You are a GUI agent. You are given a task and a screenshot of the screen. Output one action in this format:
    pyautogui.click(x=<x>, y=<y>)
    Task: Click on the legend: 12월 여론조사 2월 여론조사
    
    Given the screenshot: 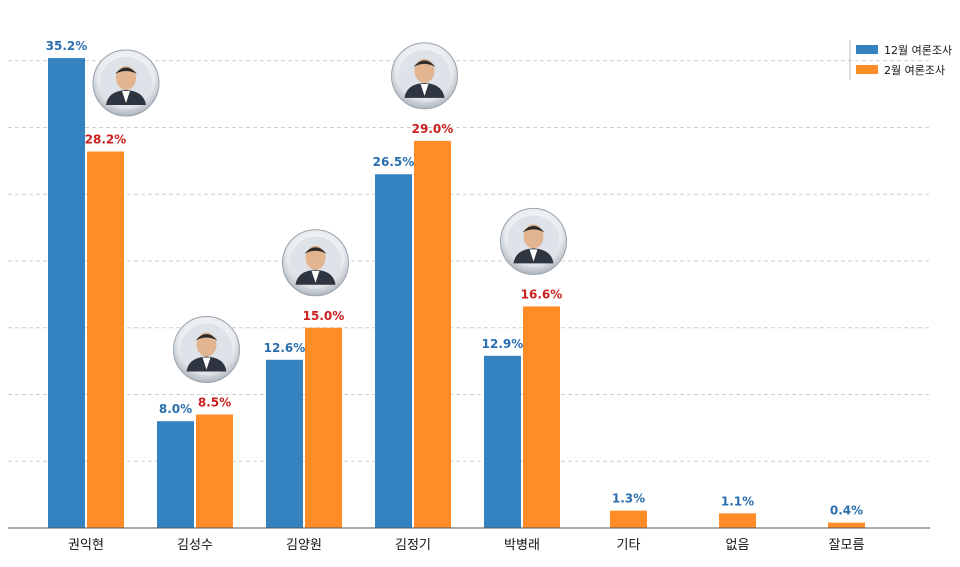 What is the action you would take?
    pyautogui.click(x=900, y=60)
    